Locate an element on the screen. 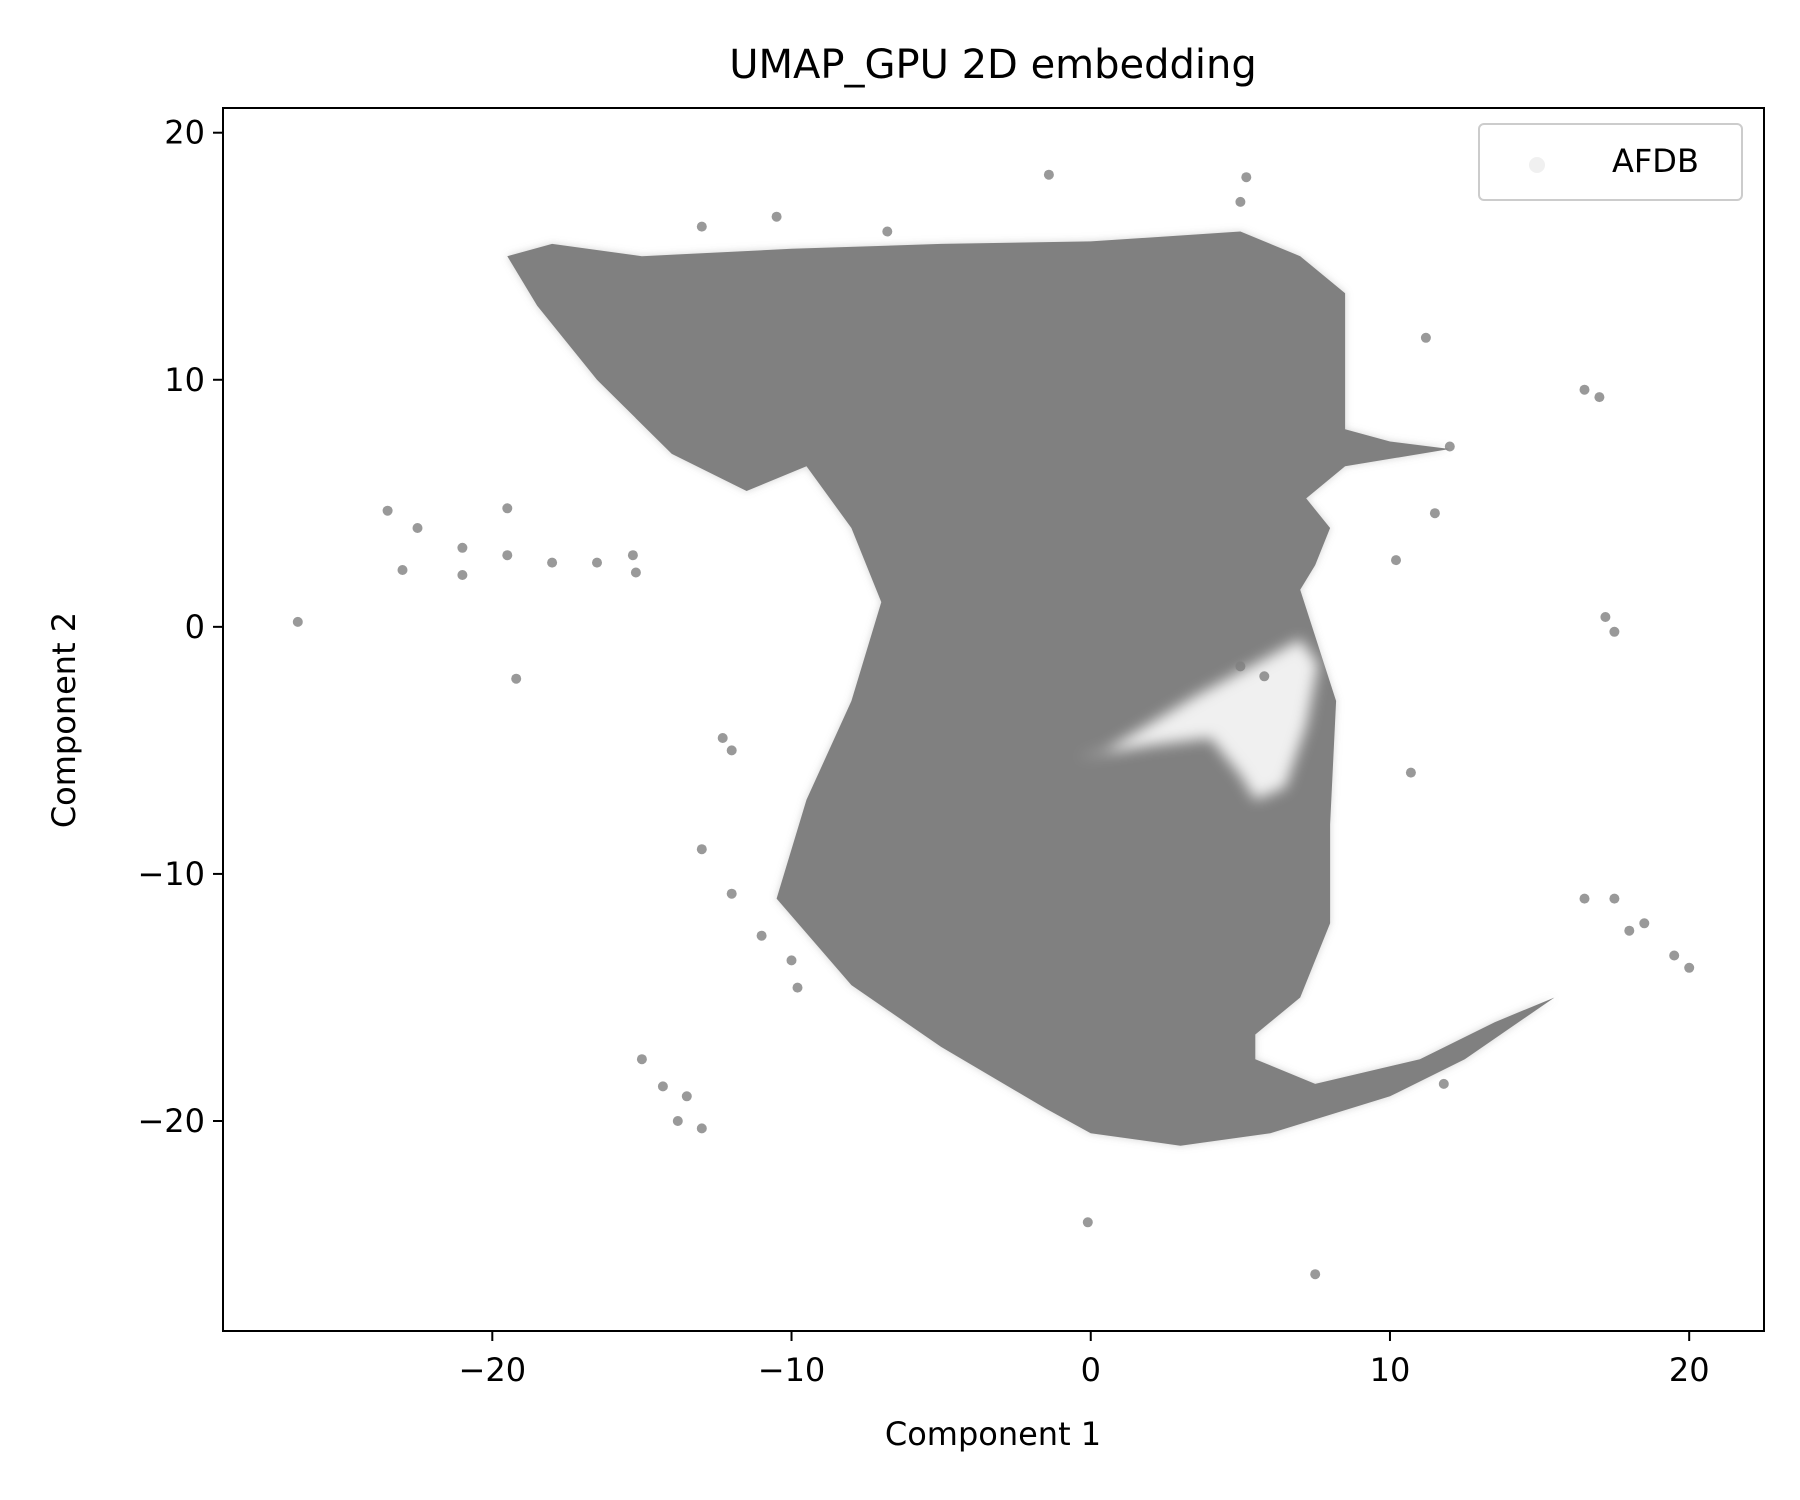 The height and width of the screenshot is (1500, 1800). x-tick-label: −10 is located at coordinates (792, 1370).